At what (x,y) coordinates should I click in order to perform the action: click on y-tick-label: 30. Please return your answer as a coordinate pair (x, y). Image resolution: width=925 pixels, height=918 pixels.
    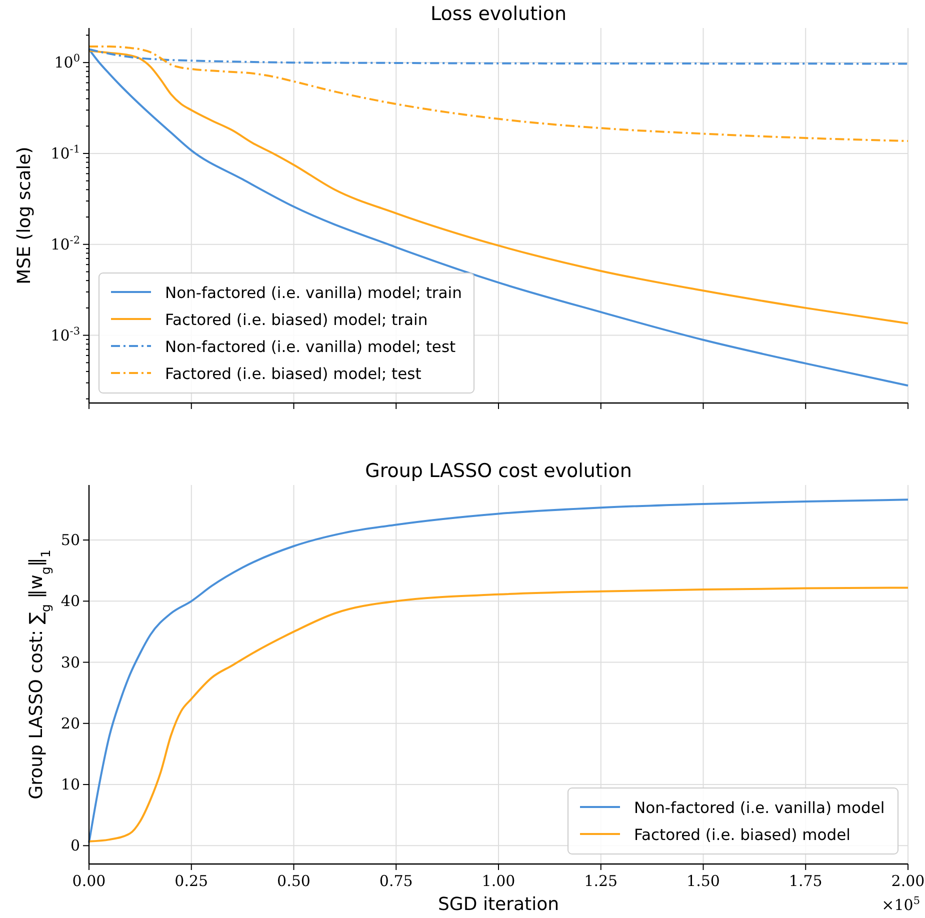
    Looking at the image, I should click on (70, 662).